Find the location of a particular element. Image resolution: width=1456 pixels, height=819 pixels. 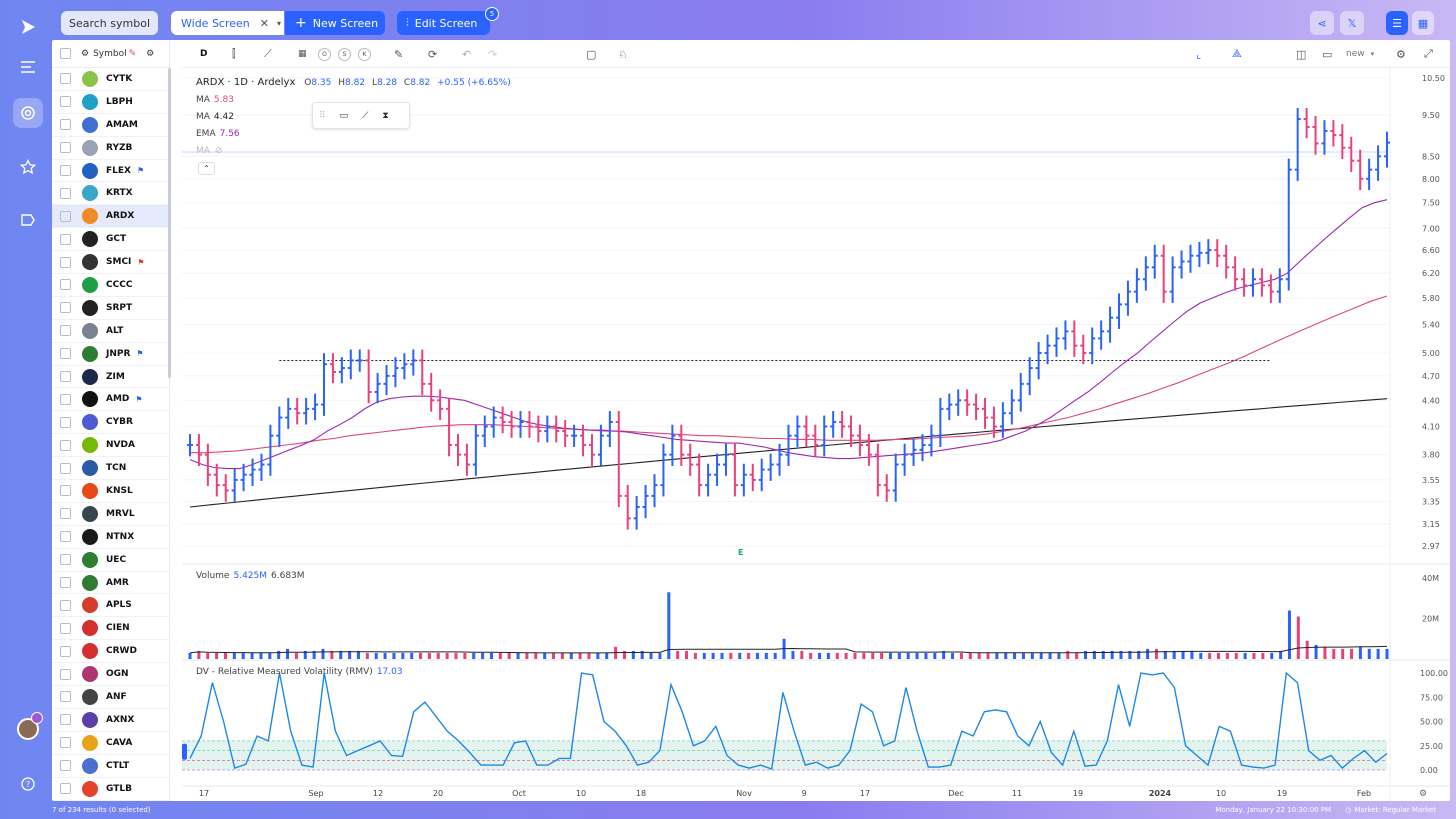

help-icon: ? is located at coordinates (28, 784).